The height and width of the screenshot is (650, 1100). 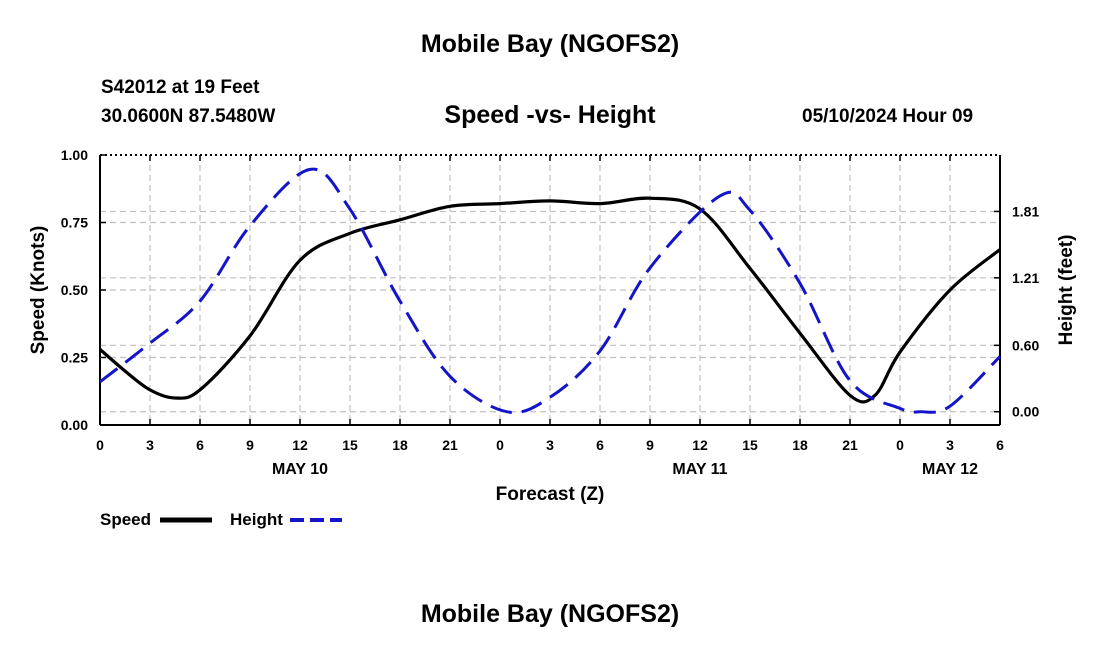 I want to click on legend: Speed Height, so click(x=221, y=519).